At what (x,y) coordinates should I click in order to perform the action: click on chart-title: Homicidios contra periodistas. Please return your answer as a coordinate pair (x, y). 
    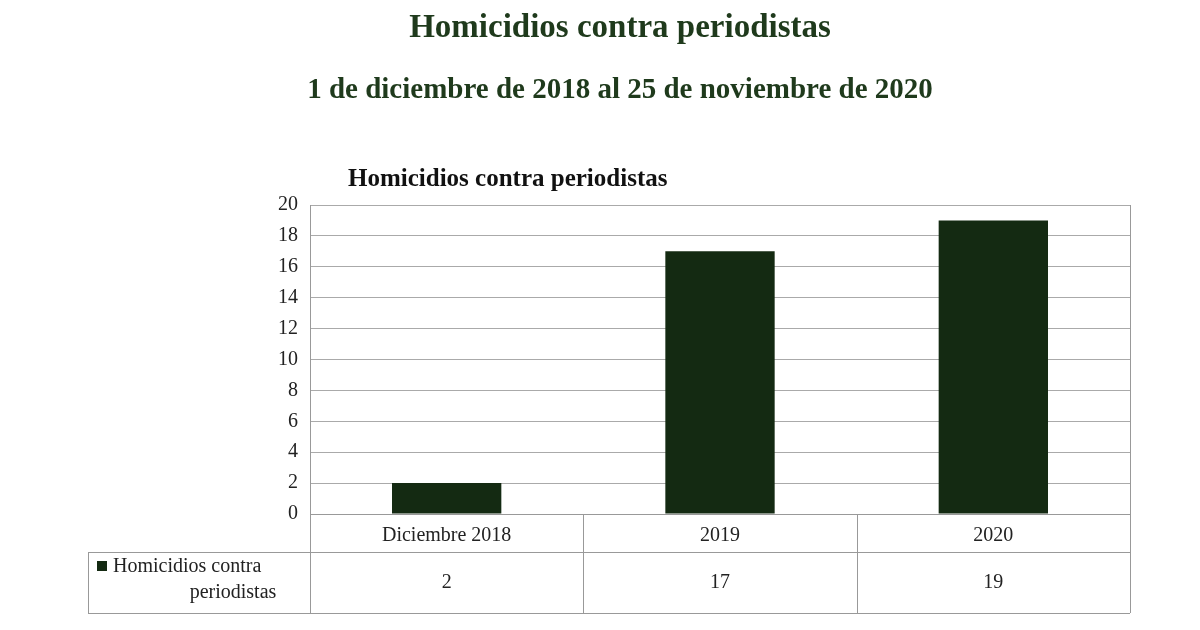
    Looking at the image, I should click on (620, 26).